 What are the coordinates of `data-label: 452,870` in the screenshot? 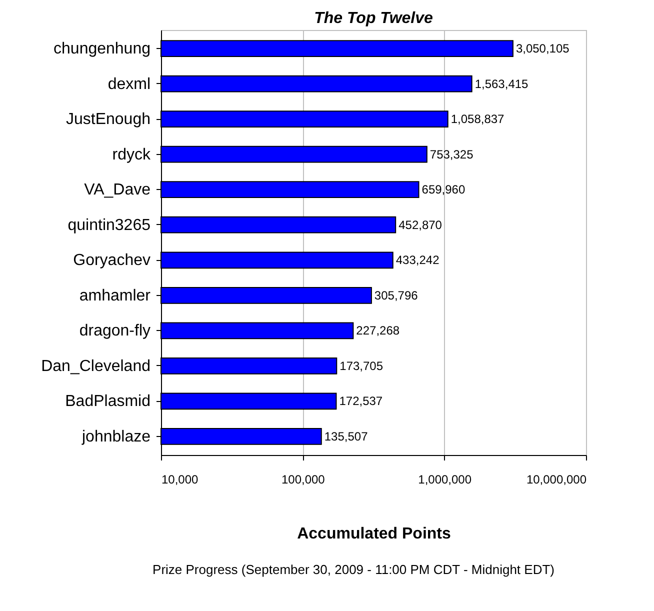 It's located at (420, 225).